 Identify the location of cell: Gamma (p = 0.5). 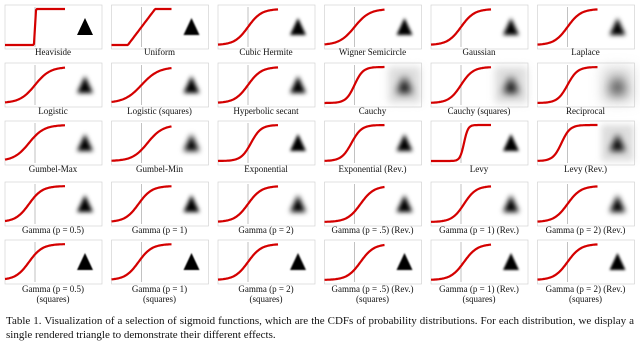
(53, 208).